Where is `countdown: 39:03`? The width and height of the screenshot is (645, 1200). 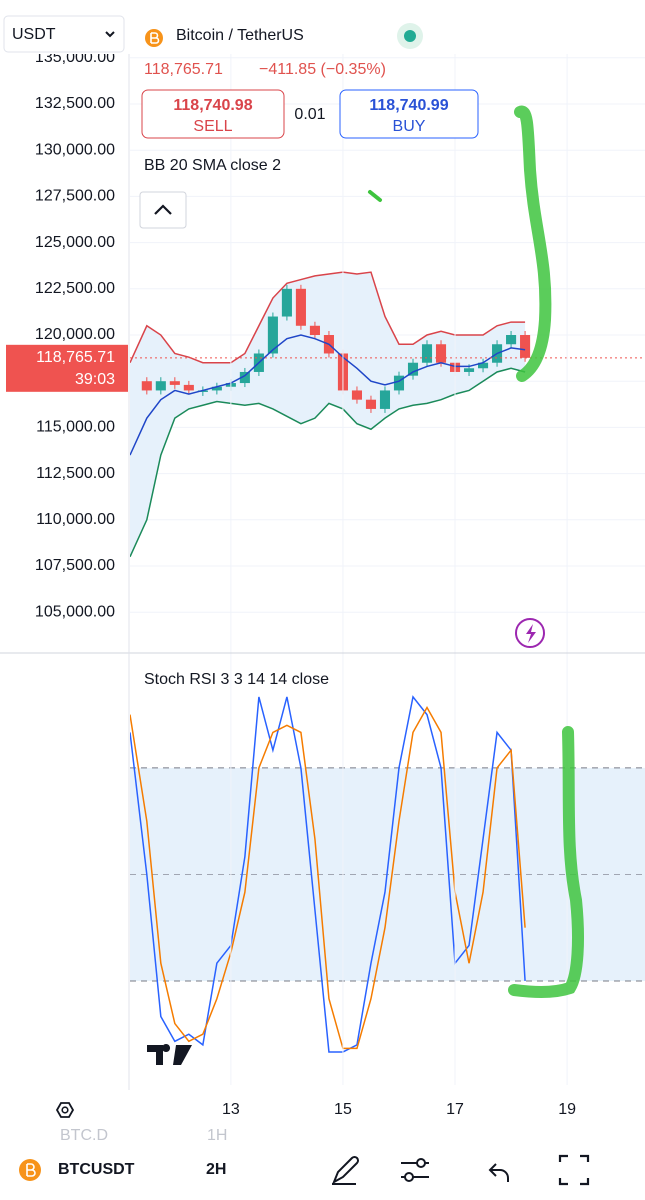
countdown: 39:03 is located at coordinates (95, 379).